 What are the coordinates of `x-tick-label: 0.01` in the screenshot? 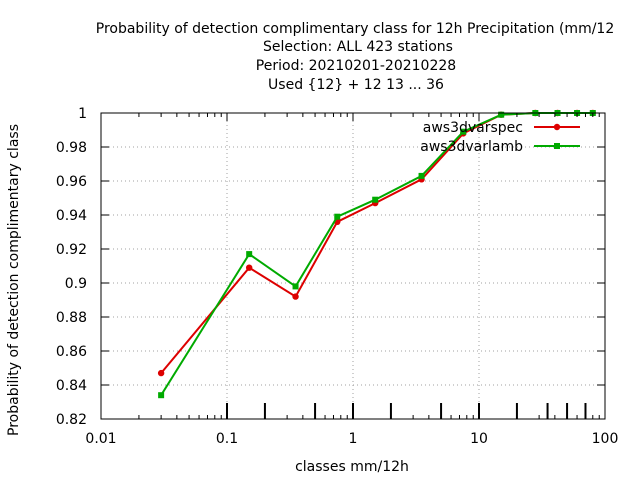 It's located at (100, 439).